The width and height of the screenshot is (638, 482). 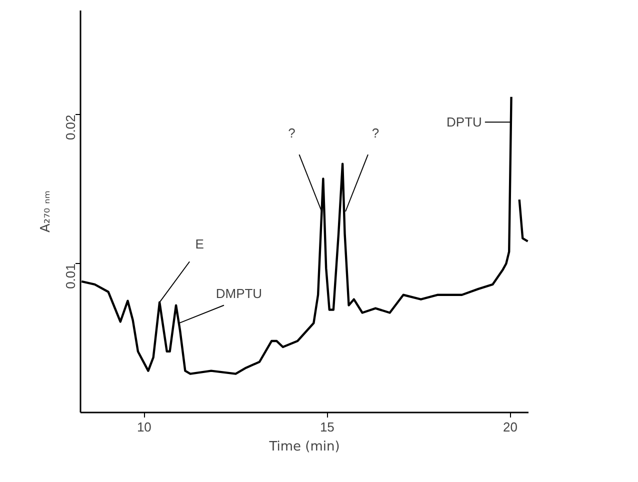 I want to click on annotation: E, so click(x=199, y=244).